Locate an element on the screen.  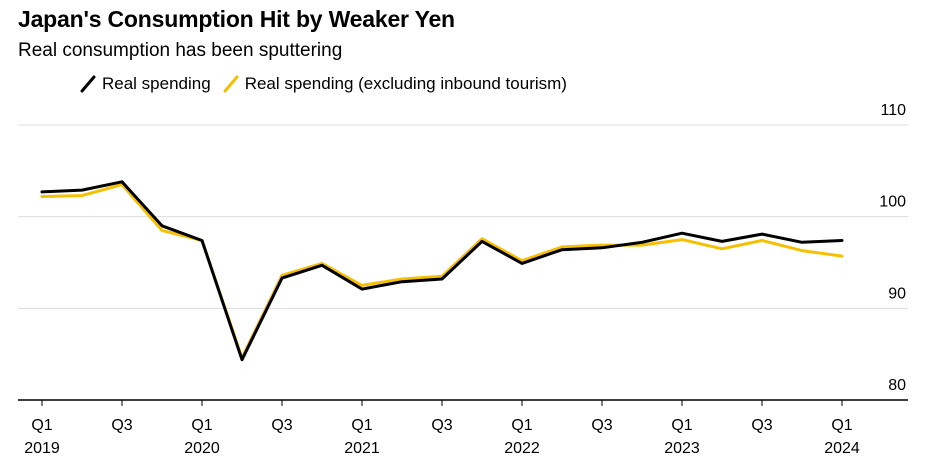
y-tick-label-110: 110 is located at coordinates (893, 110).